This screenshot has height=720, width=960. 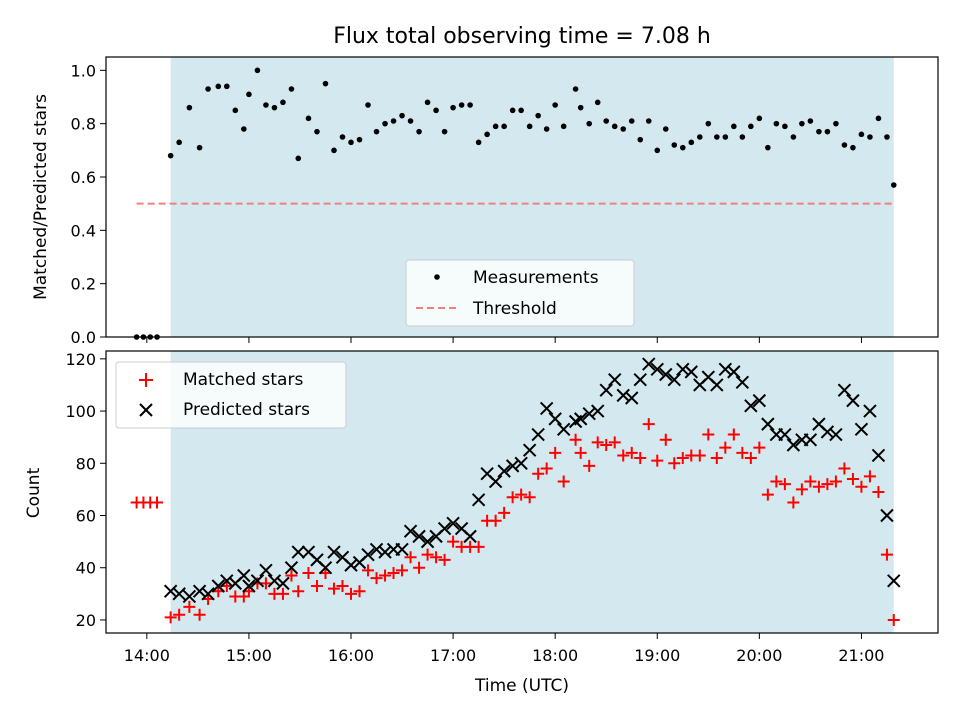 I want to click on legend-measurements-marker, so click(x=437, y=277).